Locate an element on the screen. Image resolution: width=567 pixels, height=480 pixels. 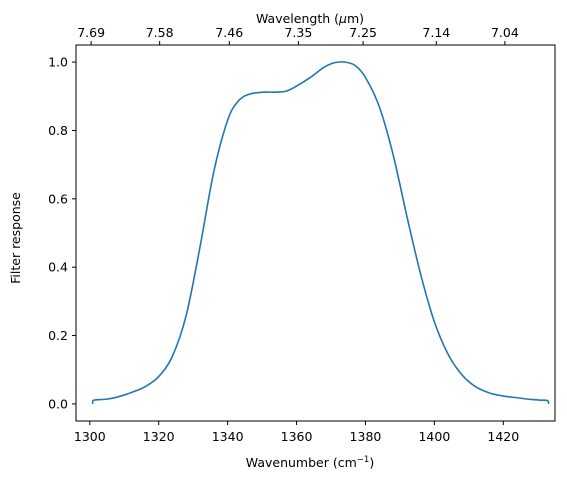
y-tick-label: 0.4 is located at coordinates (58, 267).